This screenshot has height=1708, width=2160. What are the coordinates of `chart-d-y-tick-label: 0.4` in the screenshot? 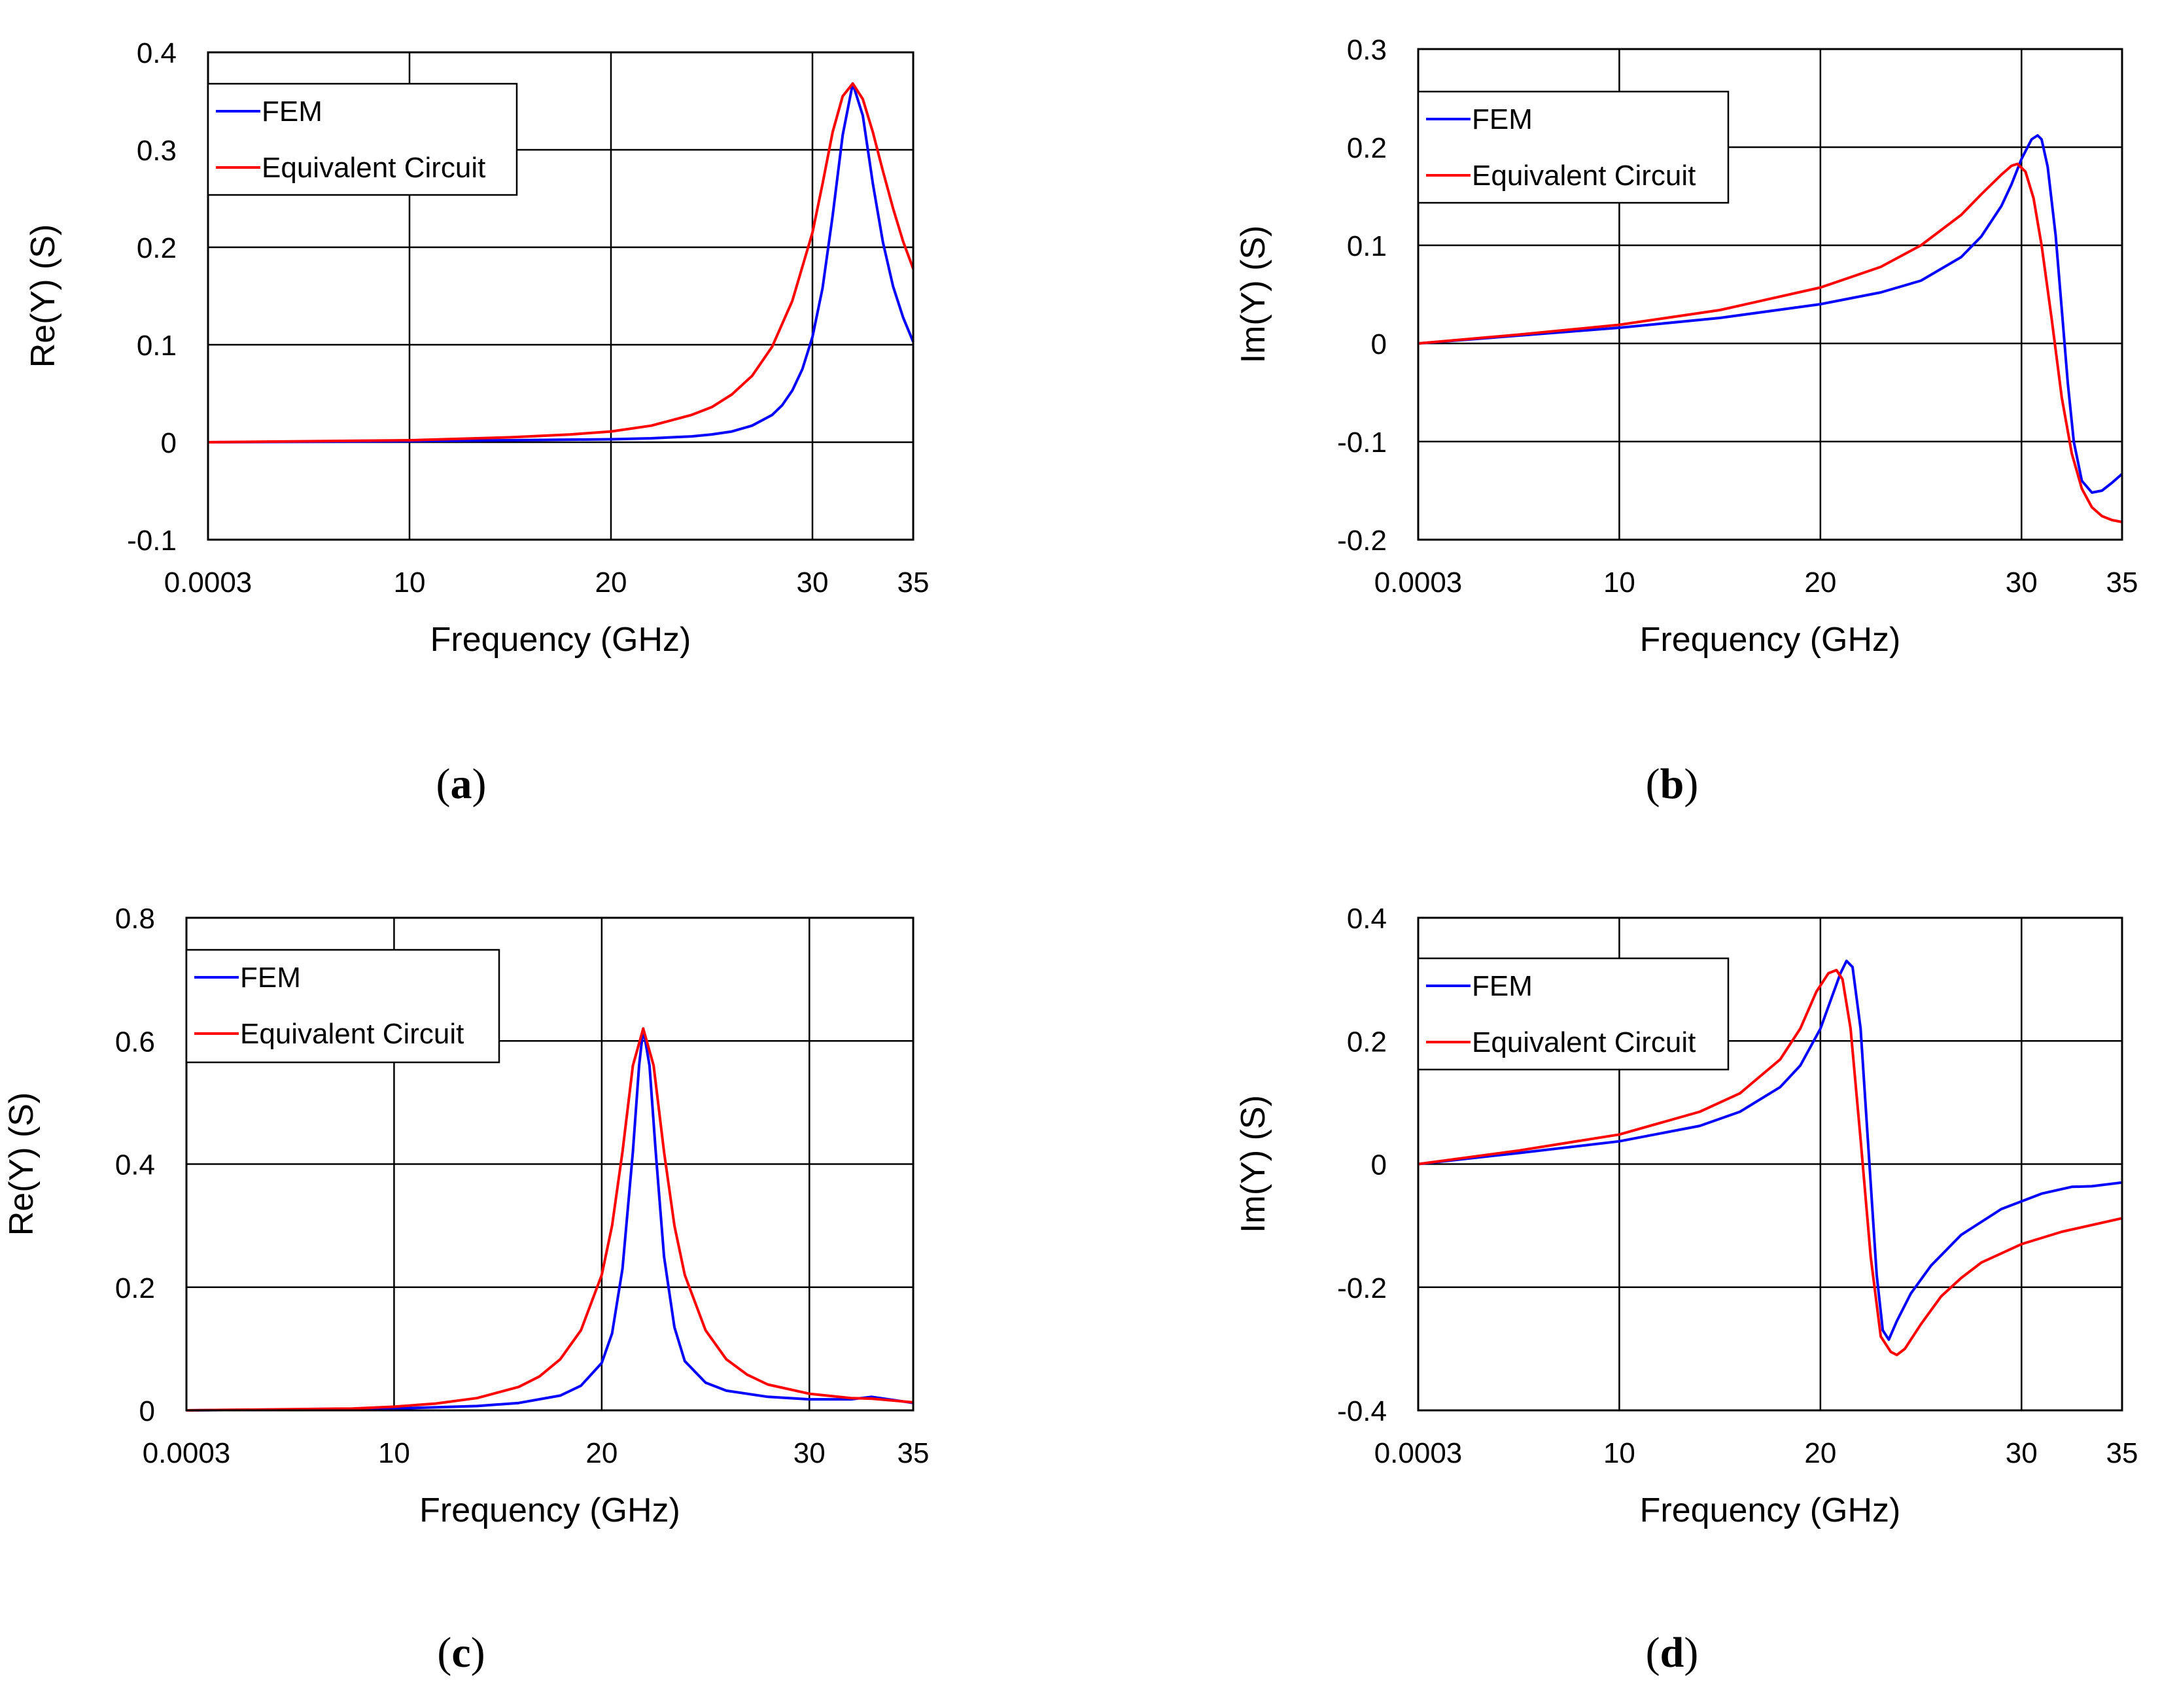 It's located at (1367, 919).